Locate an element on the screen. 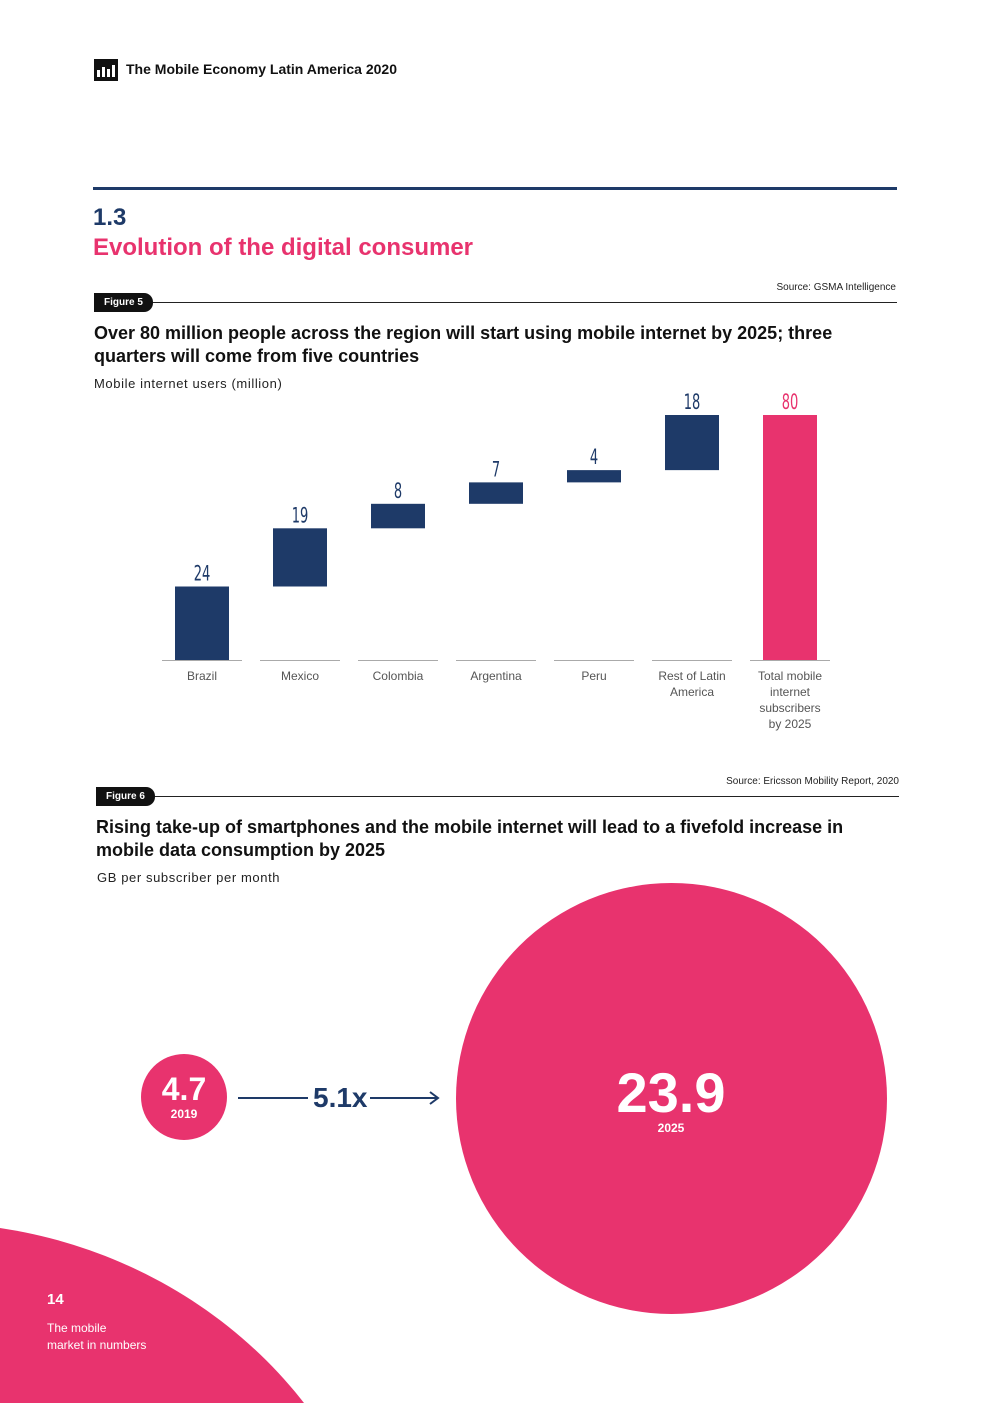  category-label-4: Peru is located at coordinates (593, 676).